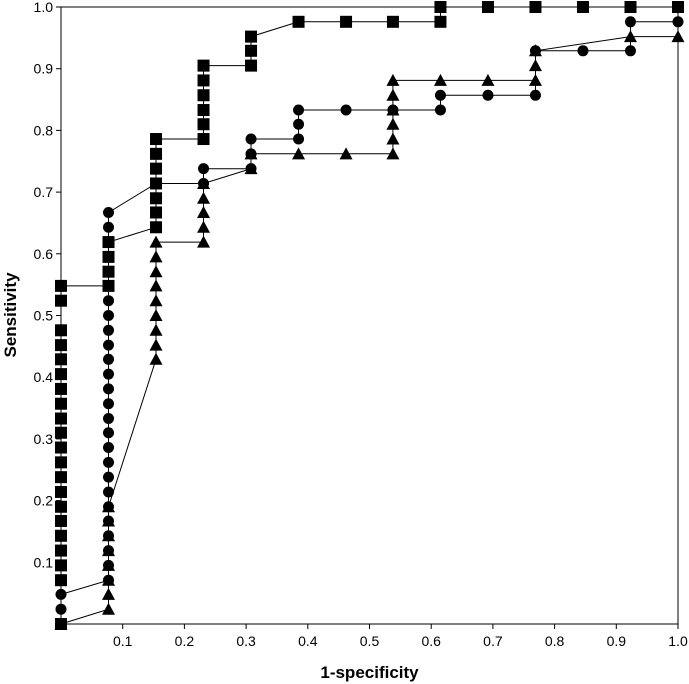 The width and height of the screenshot is (689, 684). What do you see at coordinates (370, 641) in the screenshot?
I see `x-tick-label: 0.5` at bounding box center [370, 641].